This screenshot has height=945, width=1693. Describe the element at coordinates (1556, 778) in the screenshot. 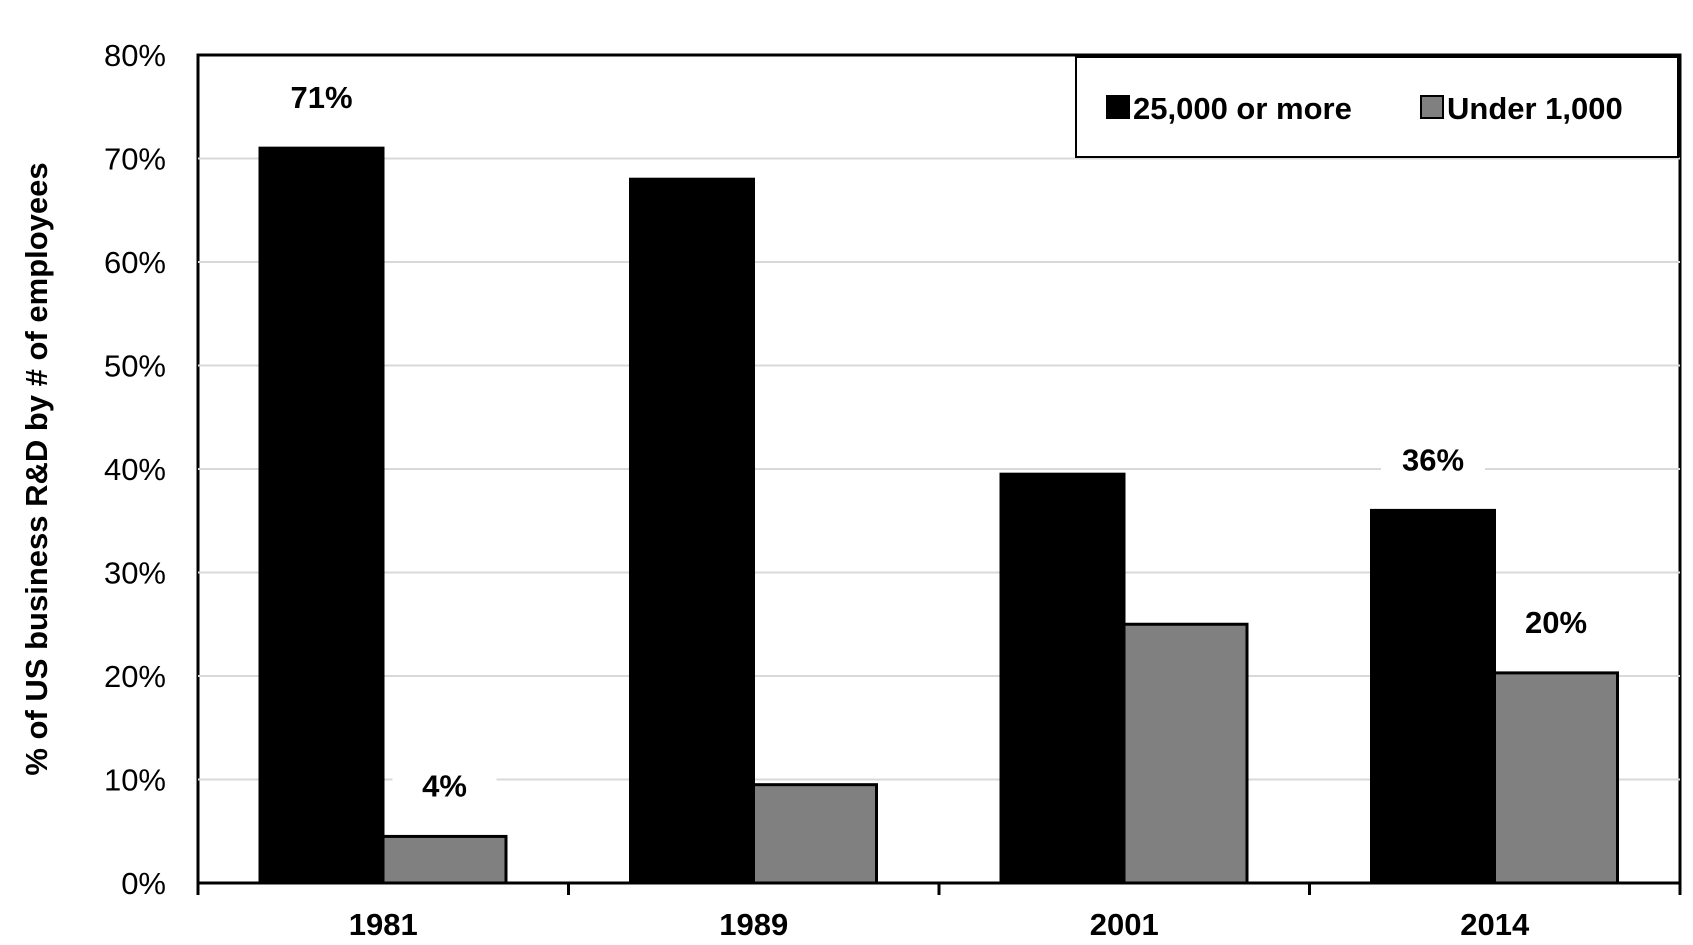

I see `bar-small-firms-2014` at that location.